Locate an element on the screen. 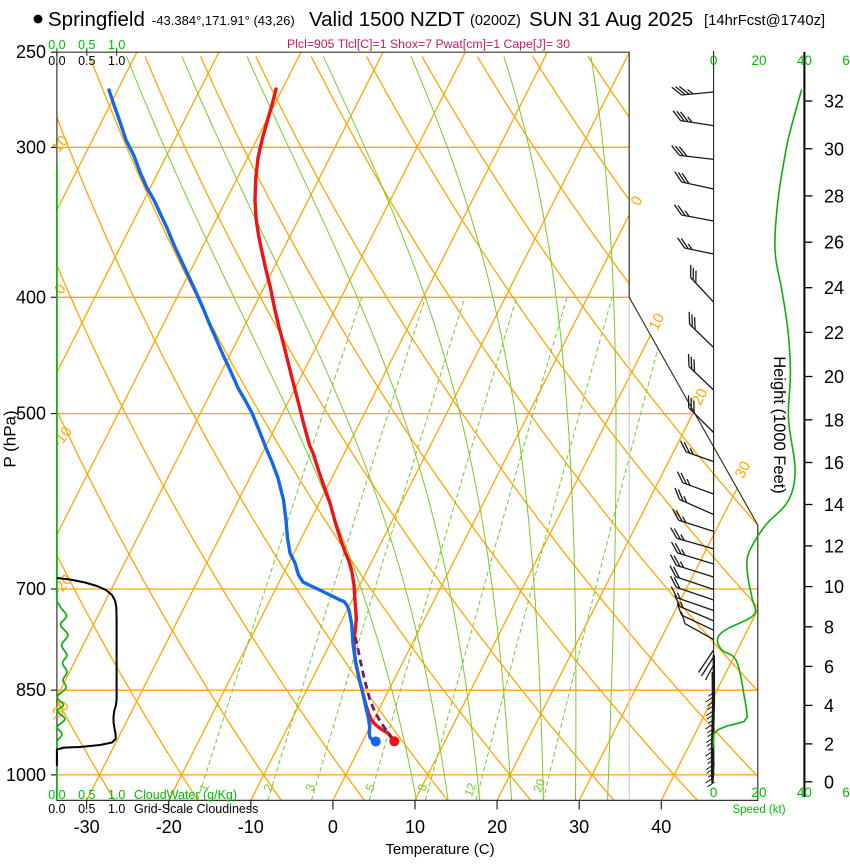 The width and height of the screenshot is (850, 865). svg-text: 22 is located at coordinates (834, 333).